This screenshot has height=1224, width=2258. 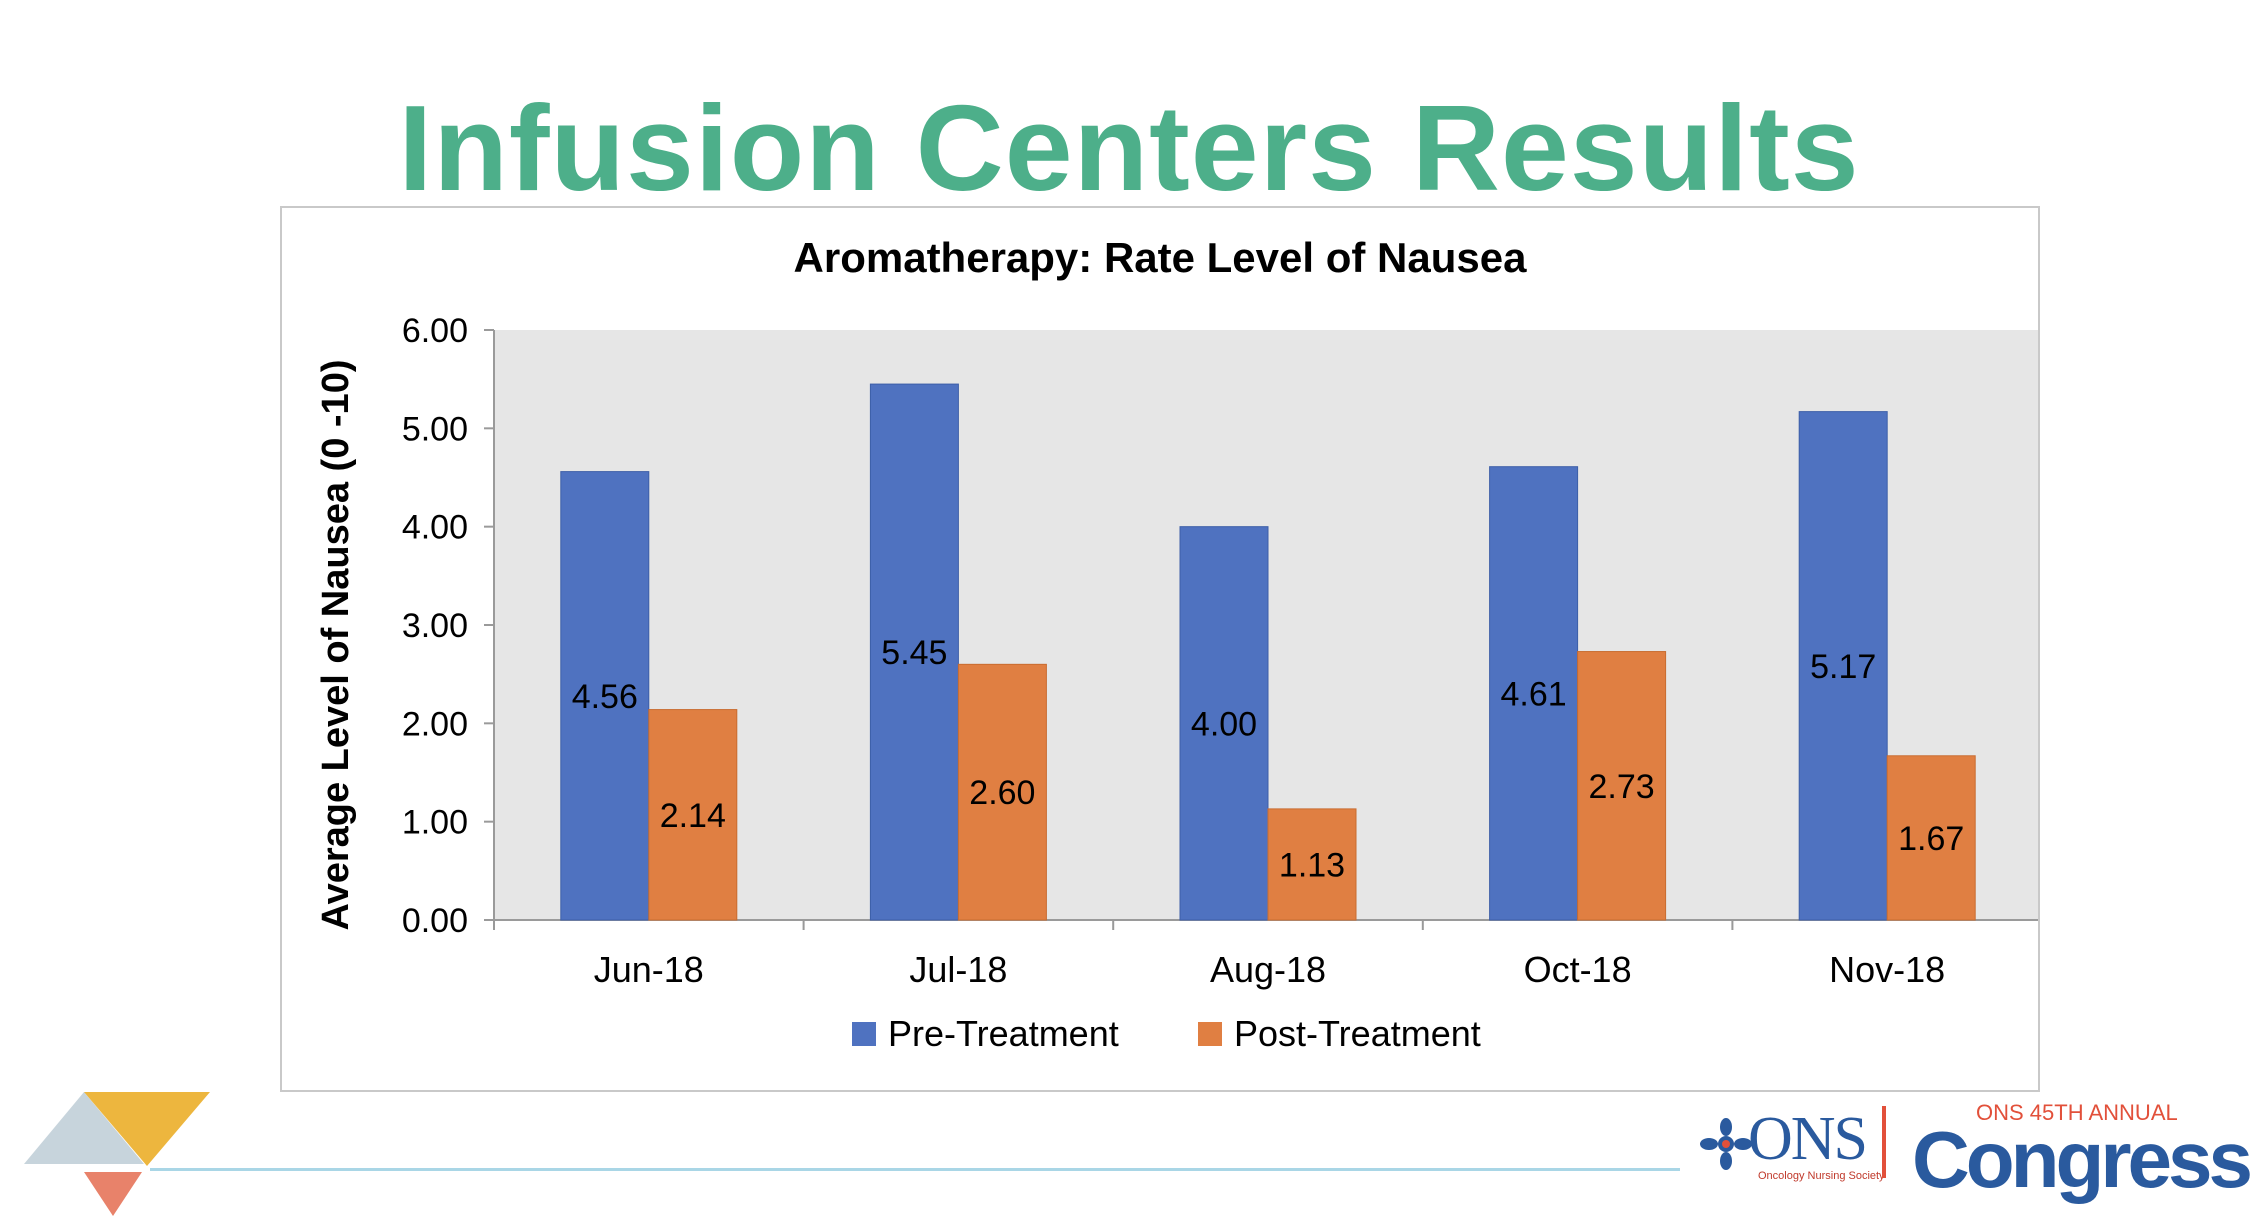 What do you see at coordinates (435, 921) in the screenshot?
I see `y-tick-label: 0.00` at bounding box center [435, 921].